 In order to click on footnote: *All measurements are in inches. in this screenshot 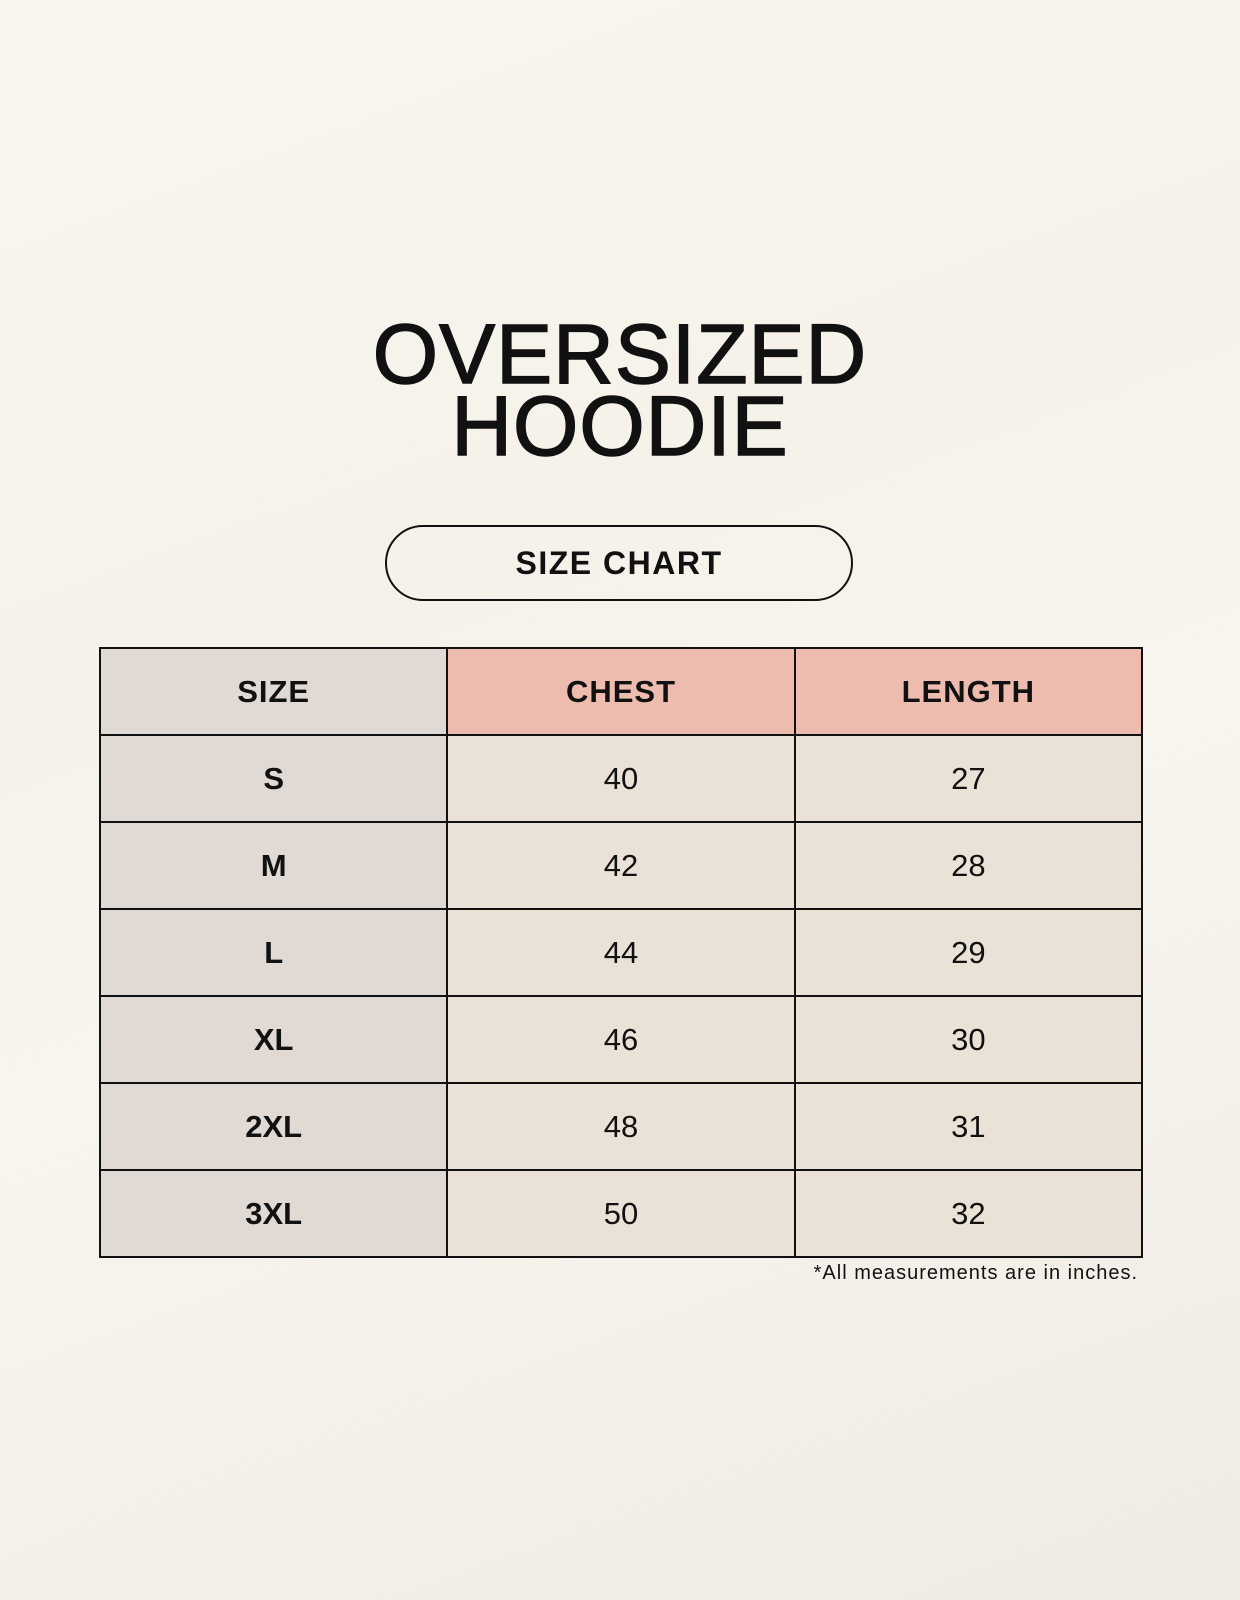, I will do `click(975, 1273)`.